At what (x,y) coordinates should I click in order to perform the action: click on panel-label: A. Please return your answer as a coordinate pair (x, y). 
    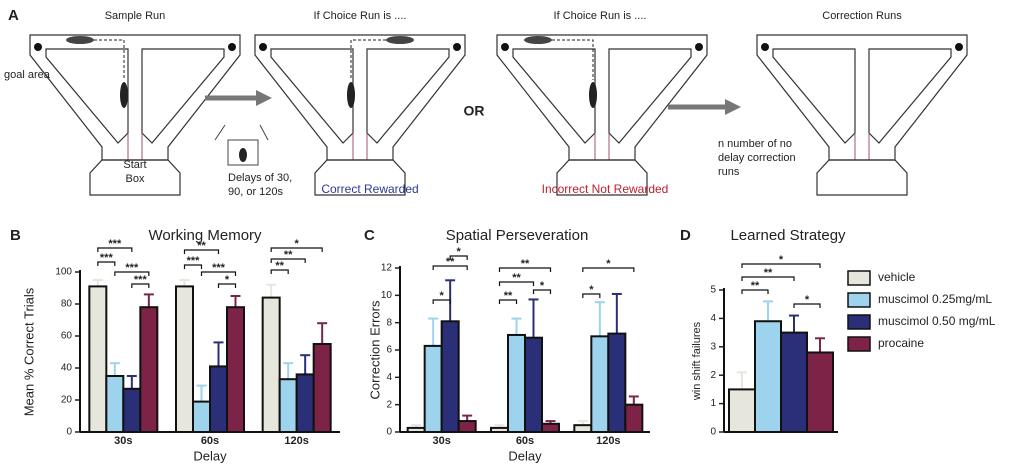
    Looking at the image, I should click on (13, 15).